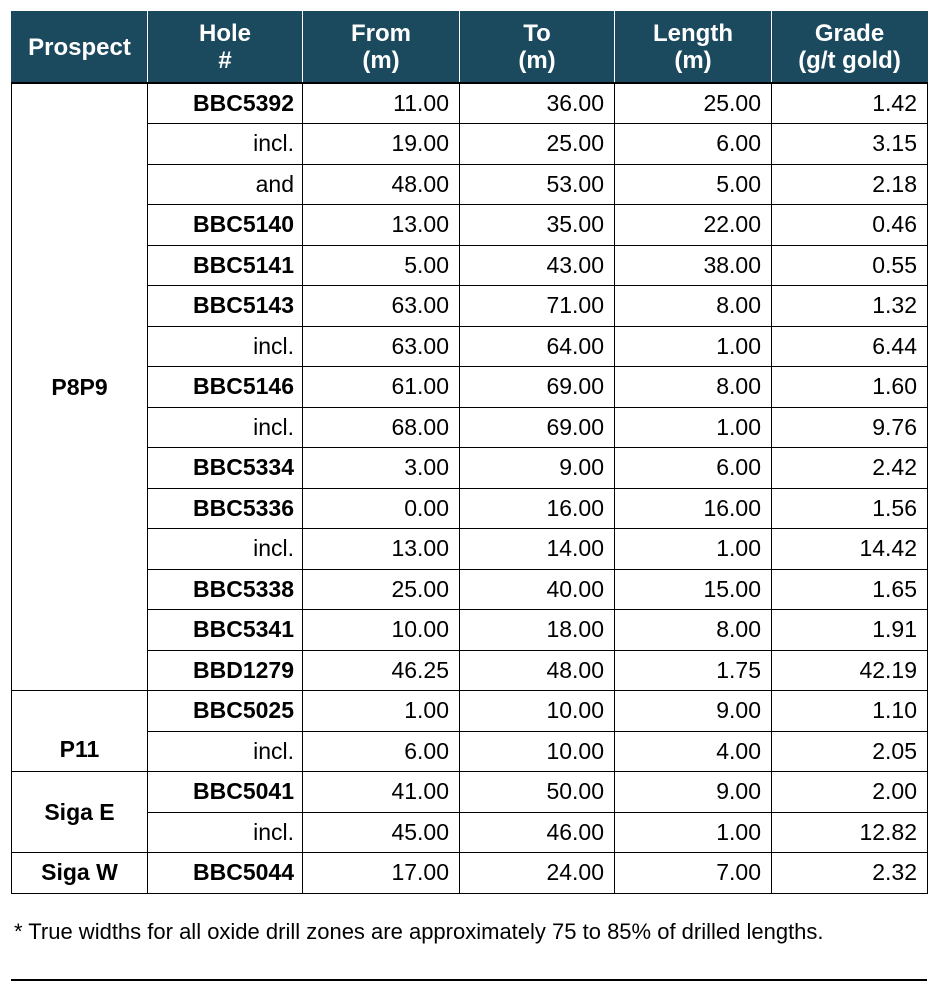 This screenshot has height=994, width=936. I want to click on table-row: incl. 19.00 25.00 6.00 3.15, so click(470, 144).